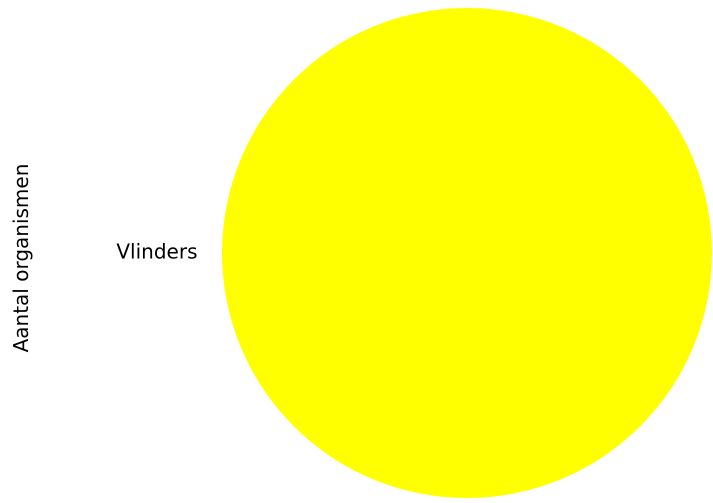 This screenshot has height=503, width=713. What do you see at coordinates (21, 258) in the screenshot?
I see `y-axis-label: Aantal organismen` at bounding box center [21, 258].